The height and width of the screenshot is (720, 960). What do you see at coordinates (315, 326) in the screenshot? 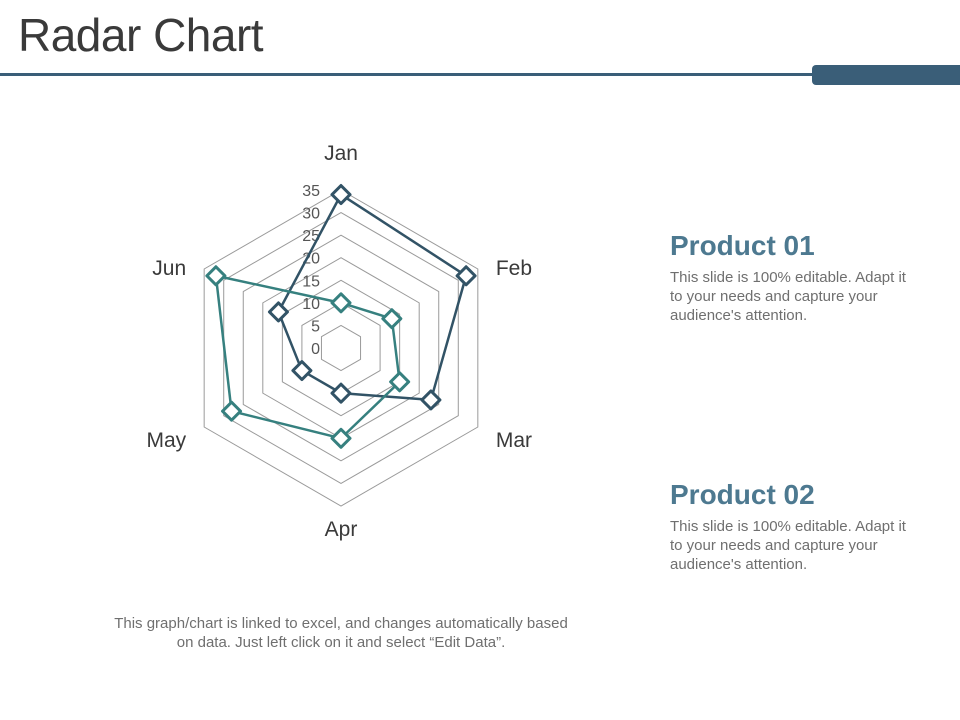
I see `tick-label-1: 5` at bounding box center [315, 326].